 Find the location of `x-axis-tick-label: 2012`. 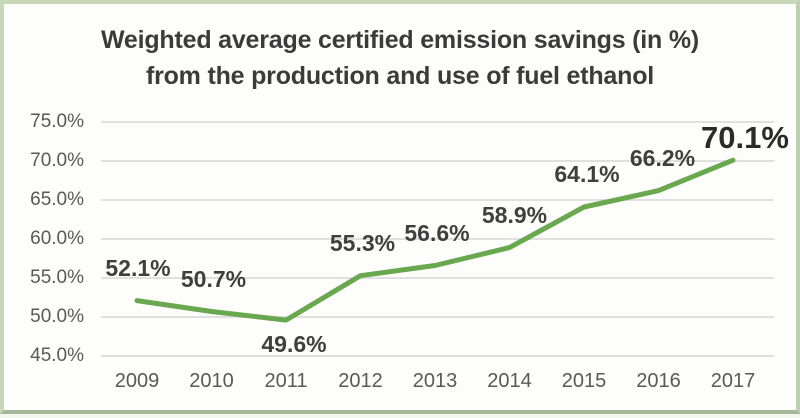

x-axis-tick-label: 2012 is located at coordinates (360, 381).